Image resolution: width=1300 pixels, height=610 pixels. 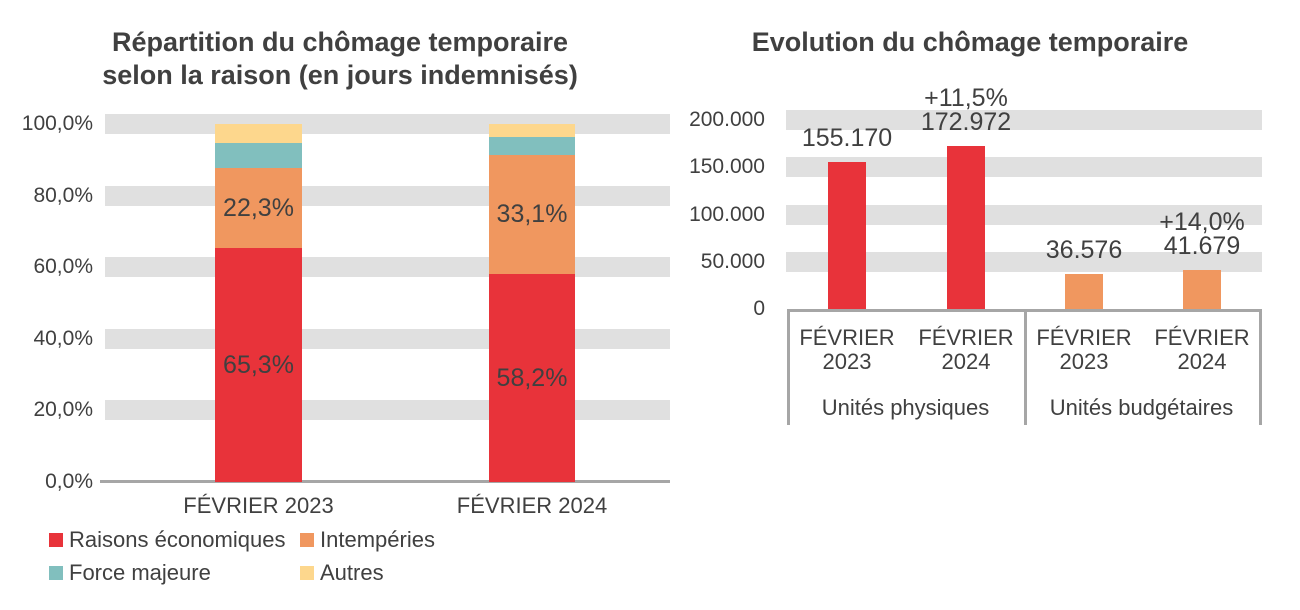 What do you see at coordinates (340, 42) in the screenshot?
I see `chart1-title-line1: Répartition du chômage temporaire` at bounding box center [340, 42].